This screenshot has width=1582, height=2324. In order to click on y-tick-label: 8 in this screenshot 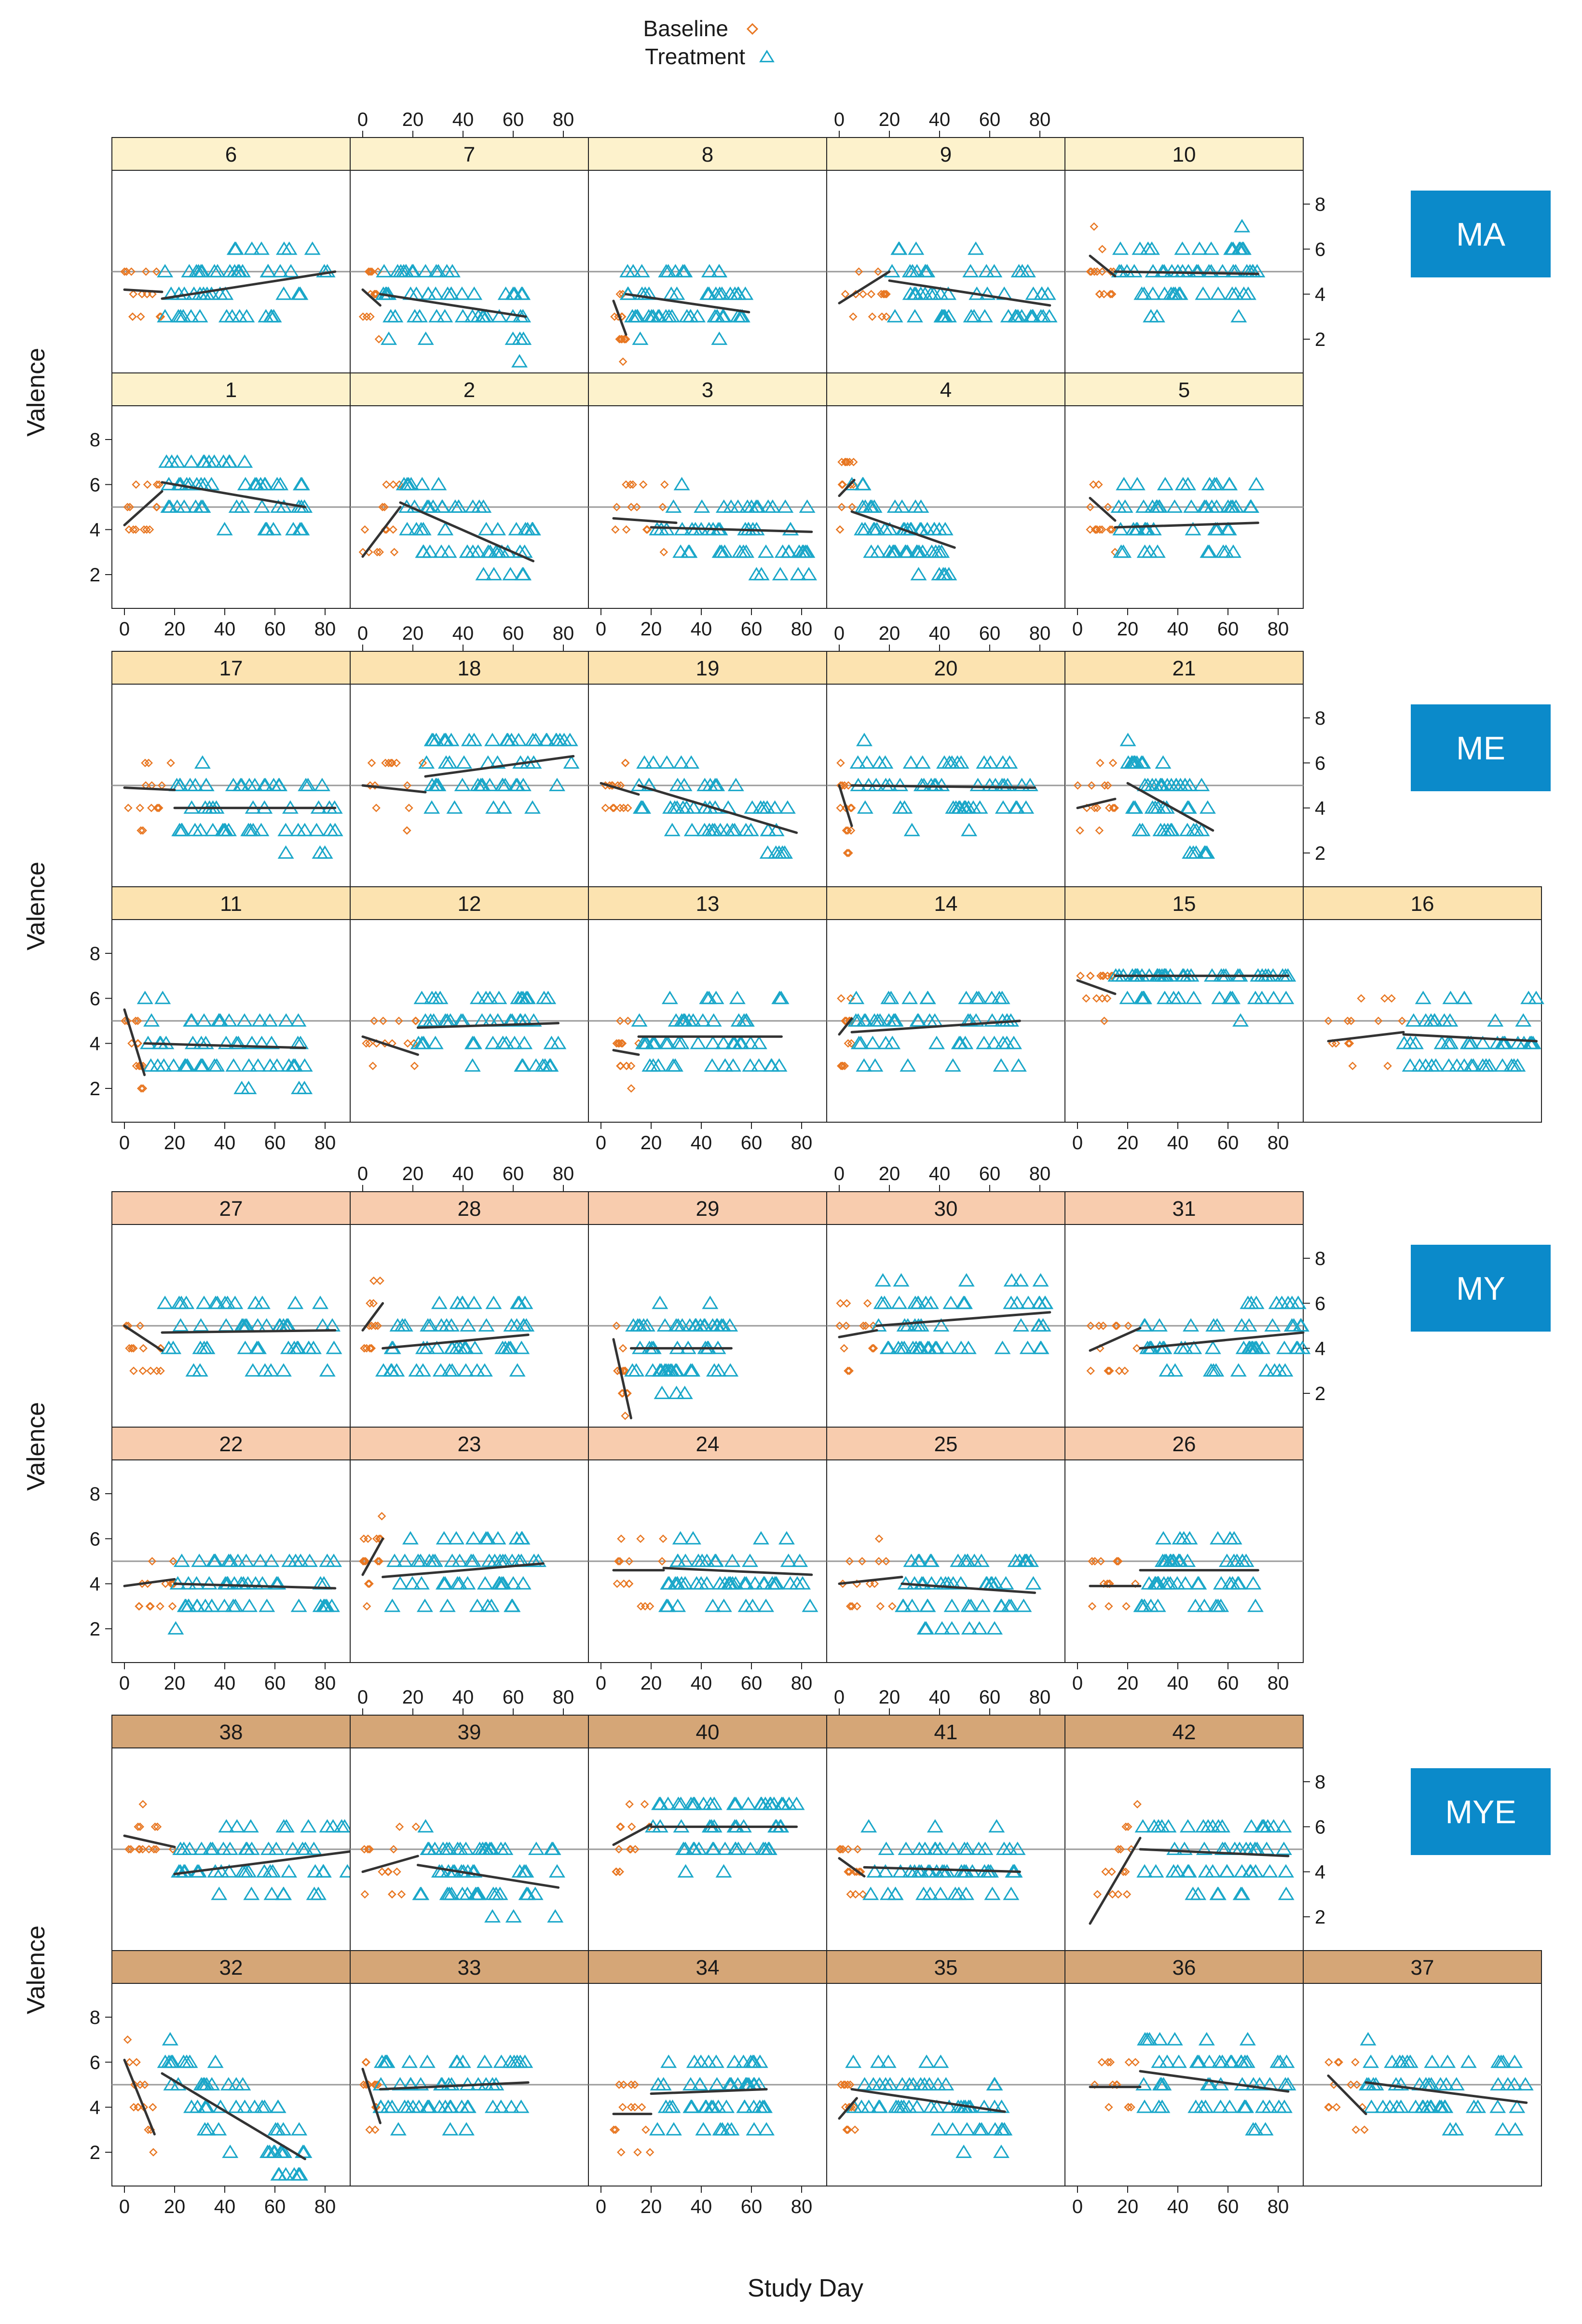, I will do `click(1320, 718)`.